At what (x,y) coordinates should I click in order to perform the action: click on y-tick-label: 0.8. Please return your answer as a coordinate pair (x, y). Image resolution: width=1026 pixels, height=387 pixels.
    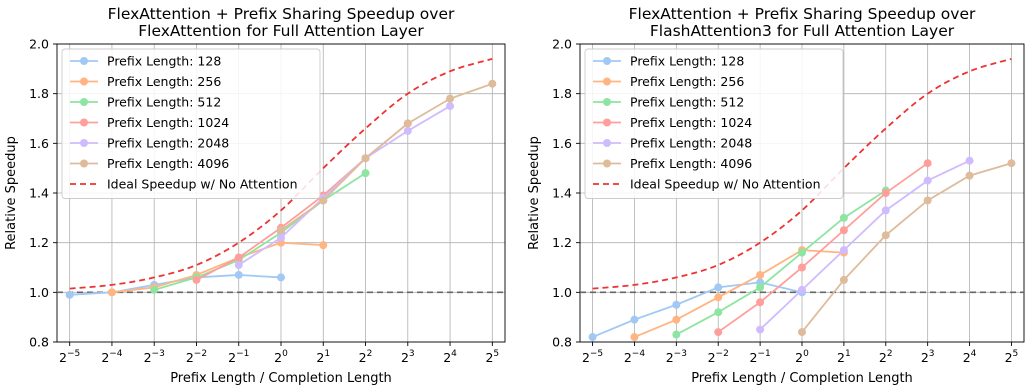
    Looking at the image, I should click on (39, 342).